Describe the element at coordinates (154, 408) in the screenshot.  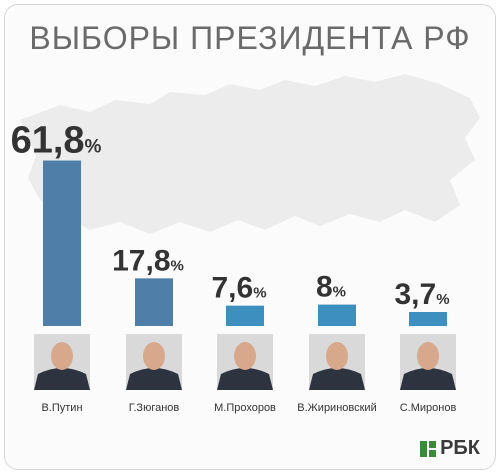
I see `category-label-2: Г.Зюганов` at that location.